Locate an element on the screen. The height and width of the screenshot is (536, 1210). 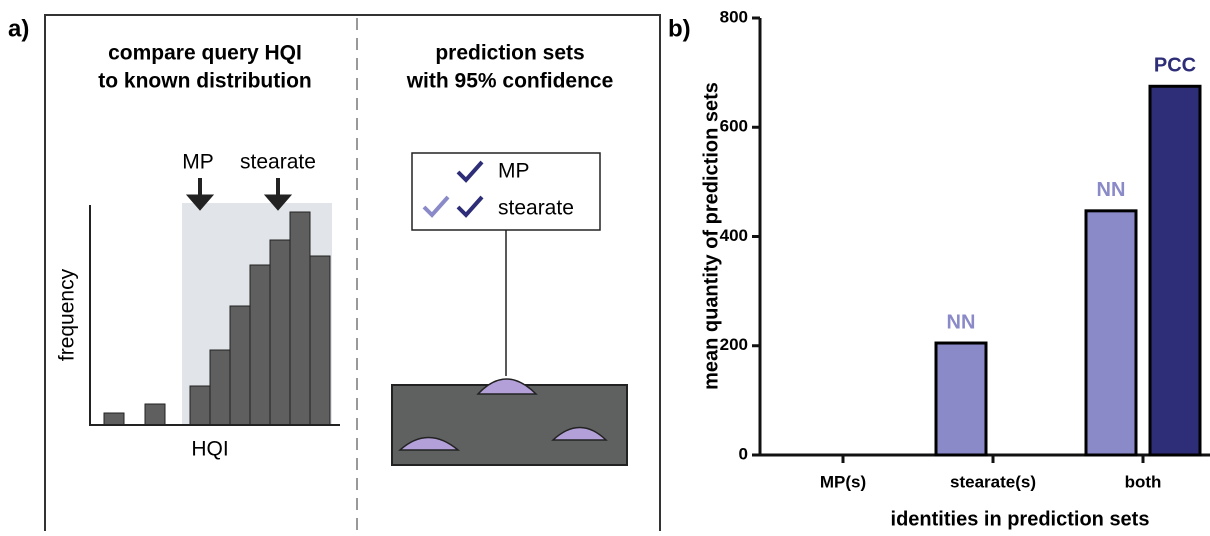
arrow-label: stearate is located at coordinates (278, 162).